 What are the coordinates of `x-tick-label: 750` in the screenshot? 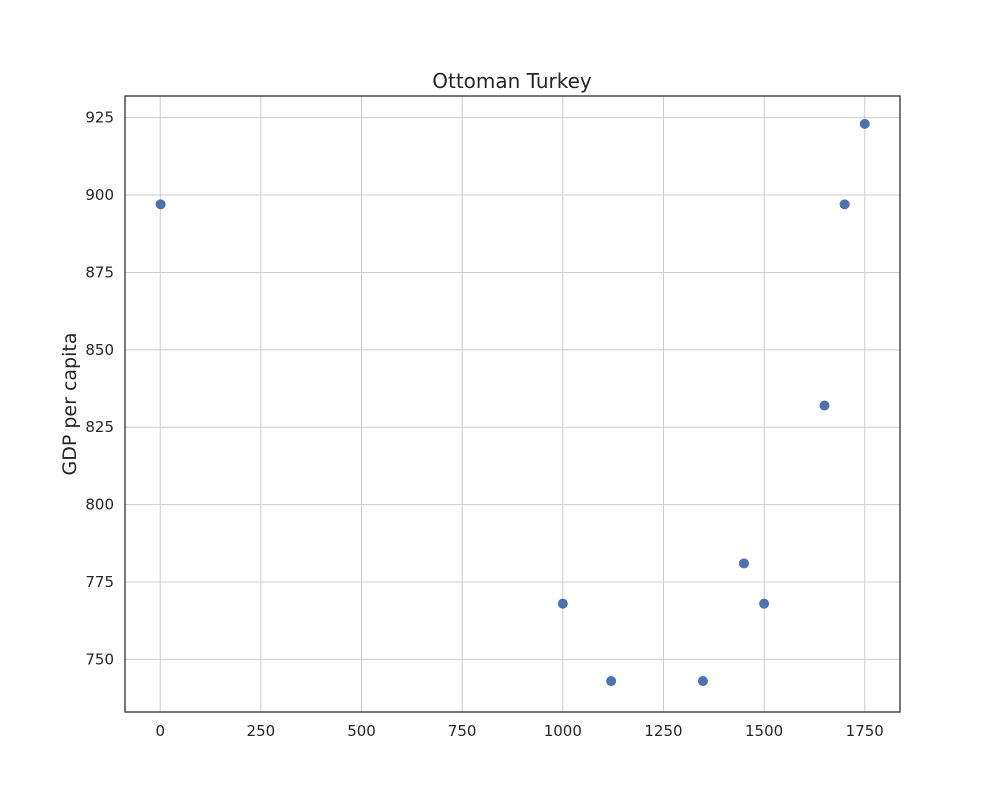 It's located at (462, 731).